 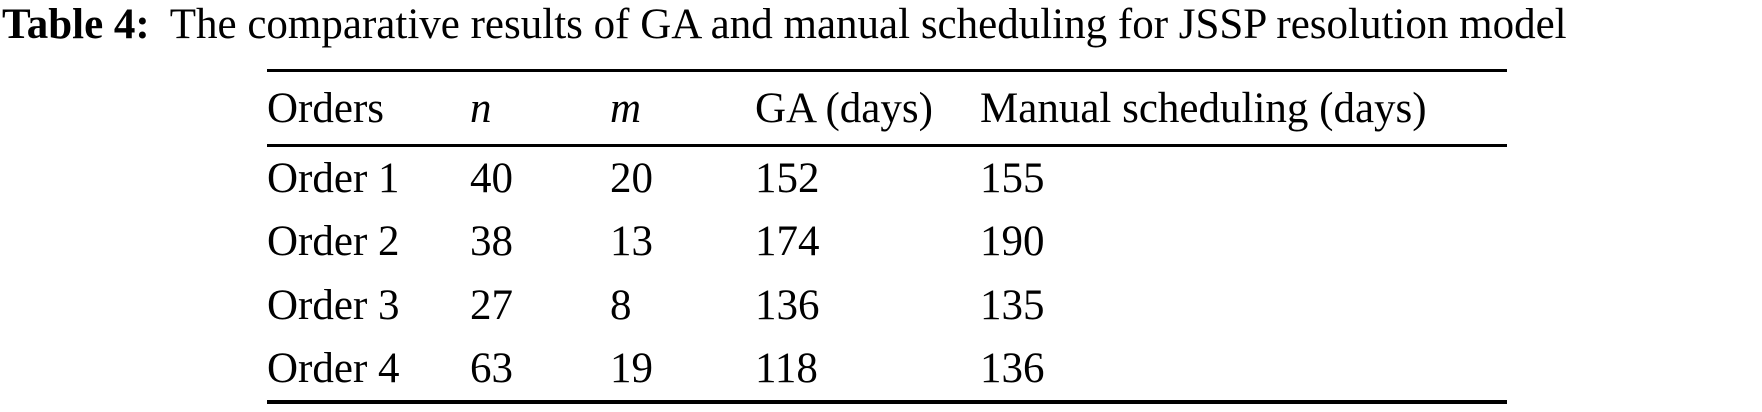 What do you see at coordinates (333, 241) in the screenshot?
I see `cell-order-name: Order 2` at bounding box center [333, 241].